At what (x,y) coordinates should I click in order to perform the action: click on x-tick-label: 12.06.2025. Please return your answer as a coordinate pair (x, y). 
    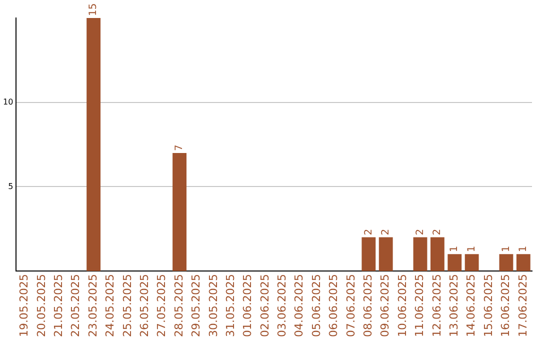
    Looking at the image, I should click on (437, 306).